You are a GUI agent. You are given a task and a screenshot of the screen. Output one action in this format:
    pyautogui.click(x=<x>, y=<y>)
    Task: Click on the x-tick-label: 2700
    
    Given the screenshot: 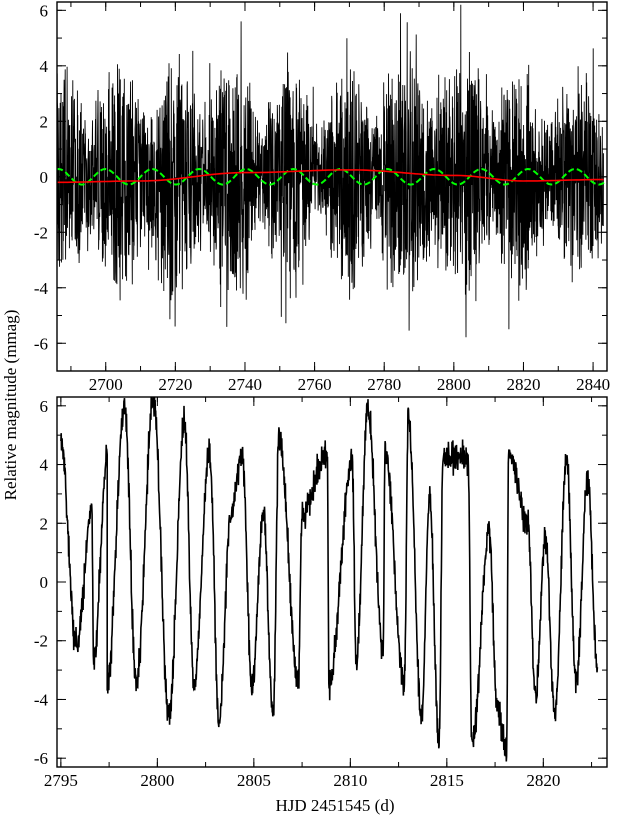 What is the action you would take?
    pyautogui.click(x=106, y=384)
    